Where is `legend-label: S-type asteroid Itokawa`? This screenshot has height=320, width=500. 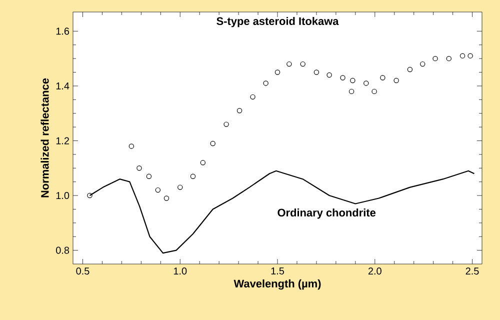 legend-label: S-type asteroid Itokawa is located at coordinates (277, 22).